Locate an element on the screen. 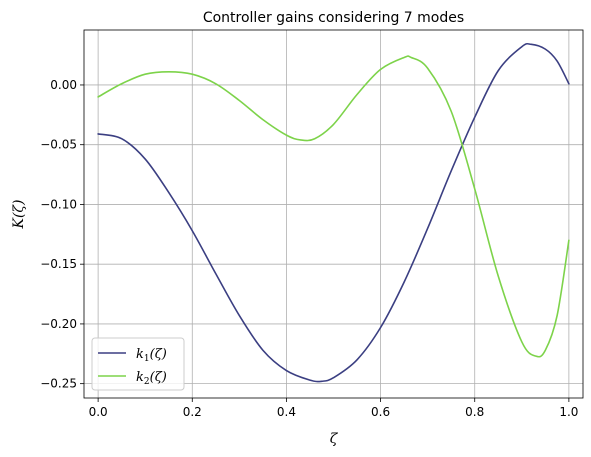 This screenshot has width=591, height=457. y-tick-label: −0.25 is located at coordinates (58, 384).